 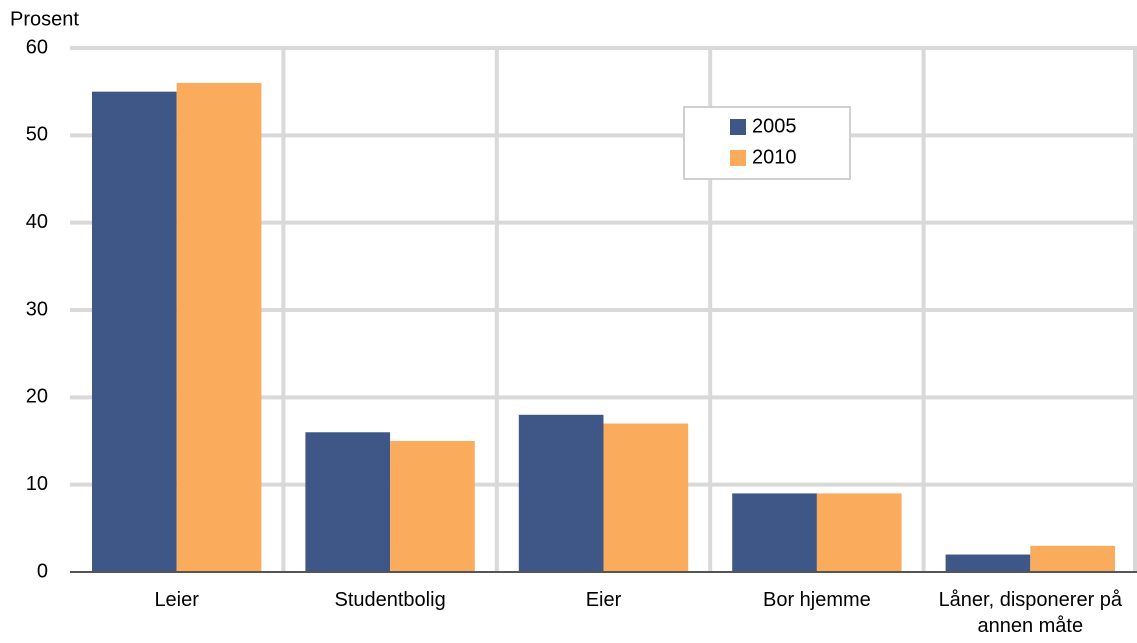 What do you see at coordinates (37, 309) in the screenshot?
I see `y-tick-label: 30` at bounding box center [37, 309].